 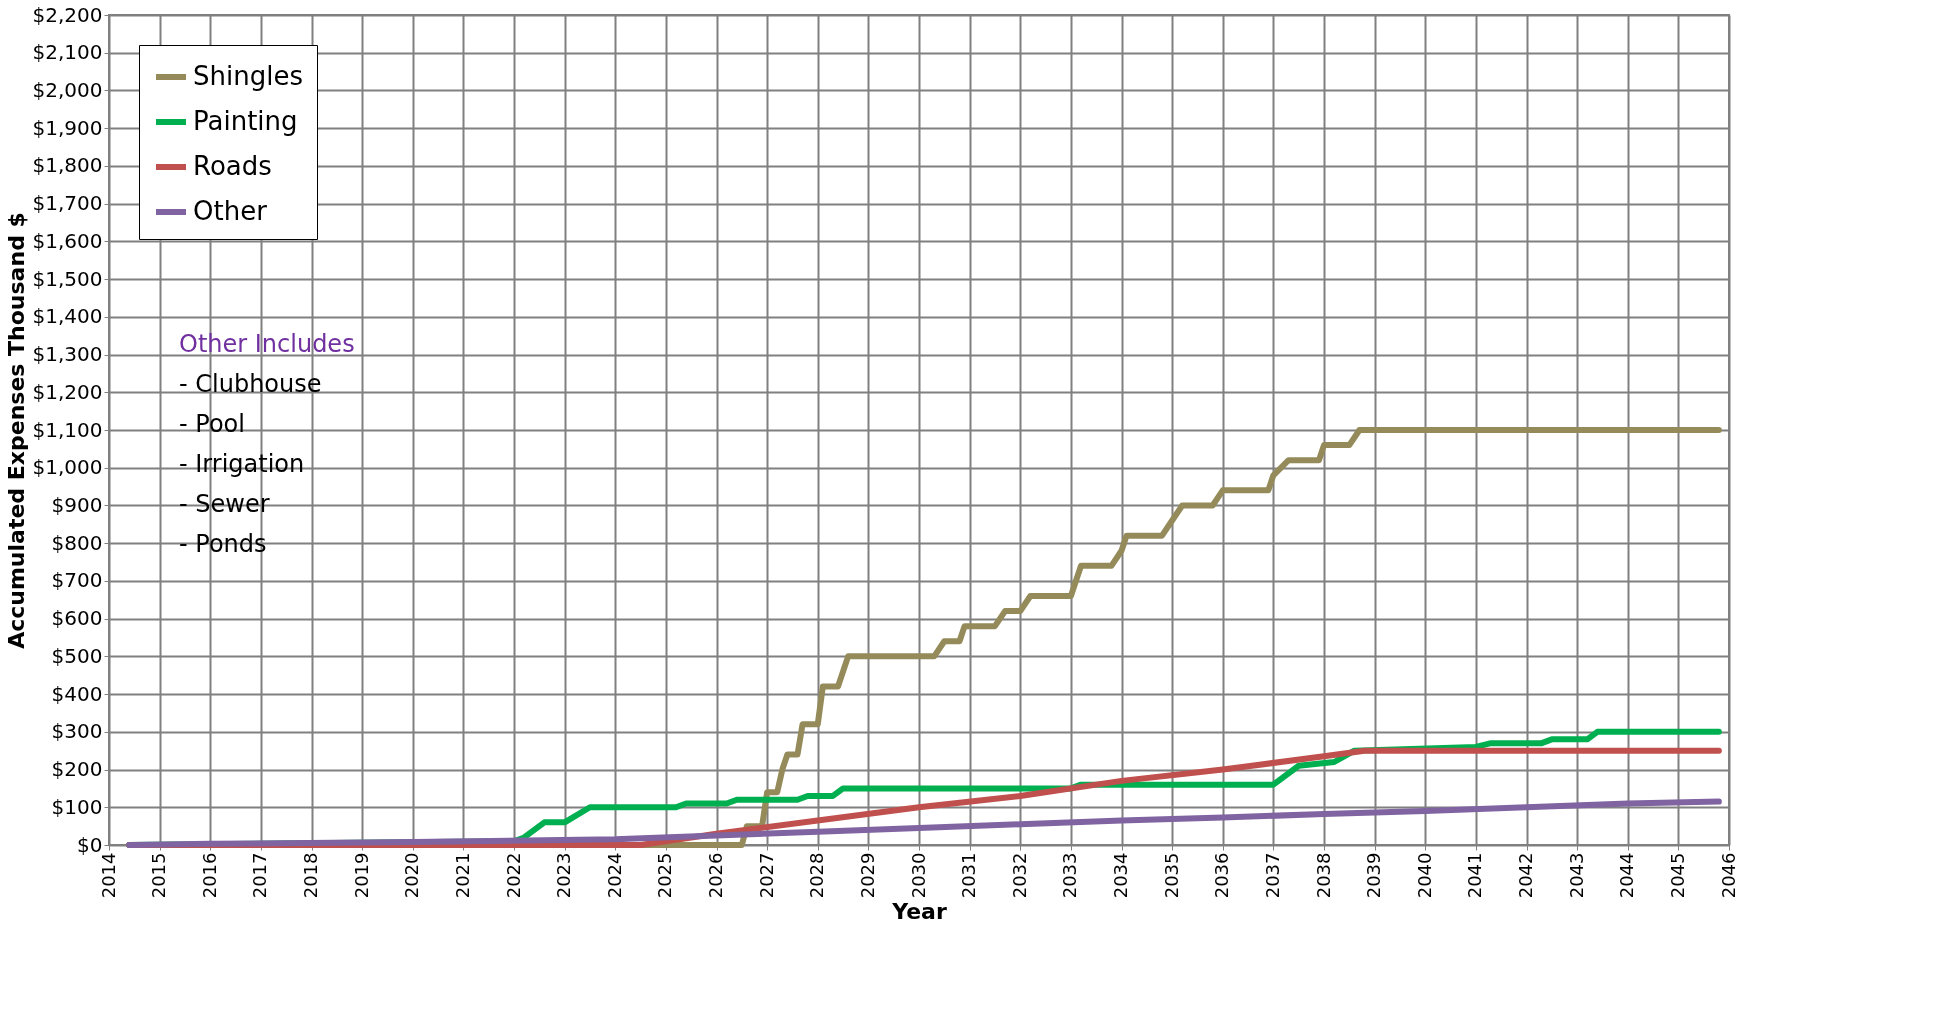 I want to click on x-tick-label: 2036, so click(x=1222, y=875).